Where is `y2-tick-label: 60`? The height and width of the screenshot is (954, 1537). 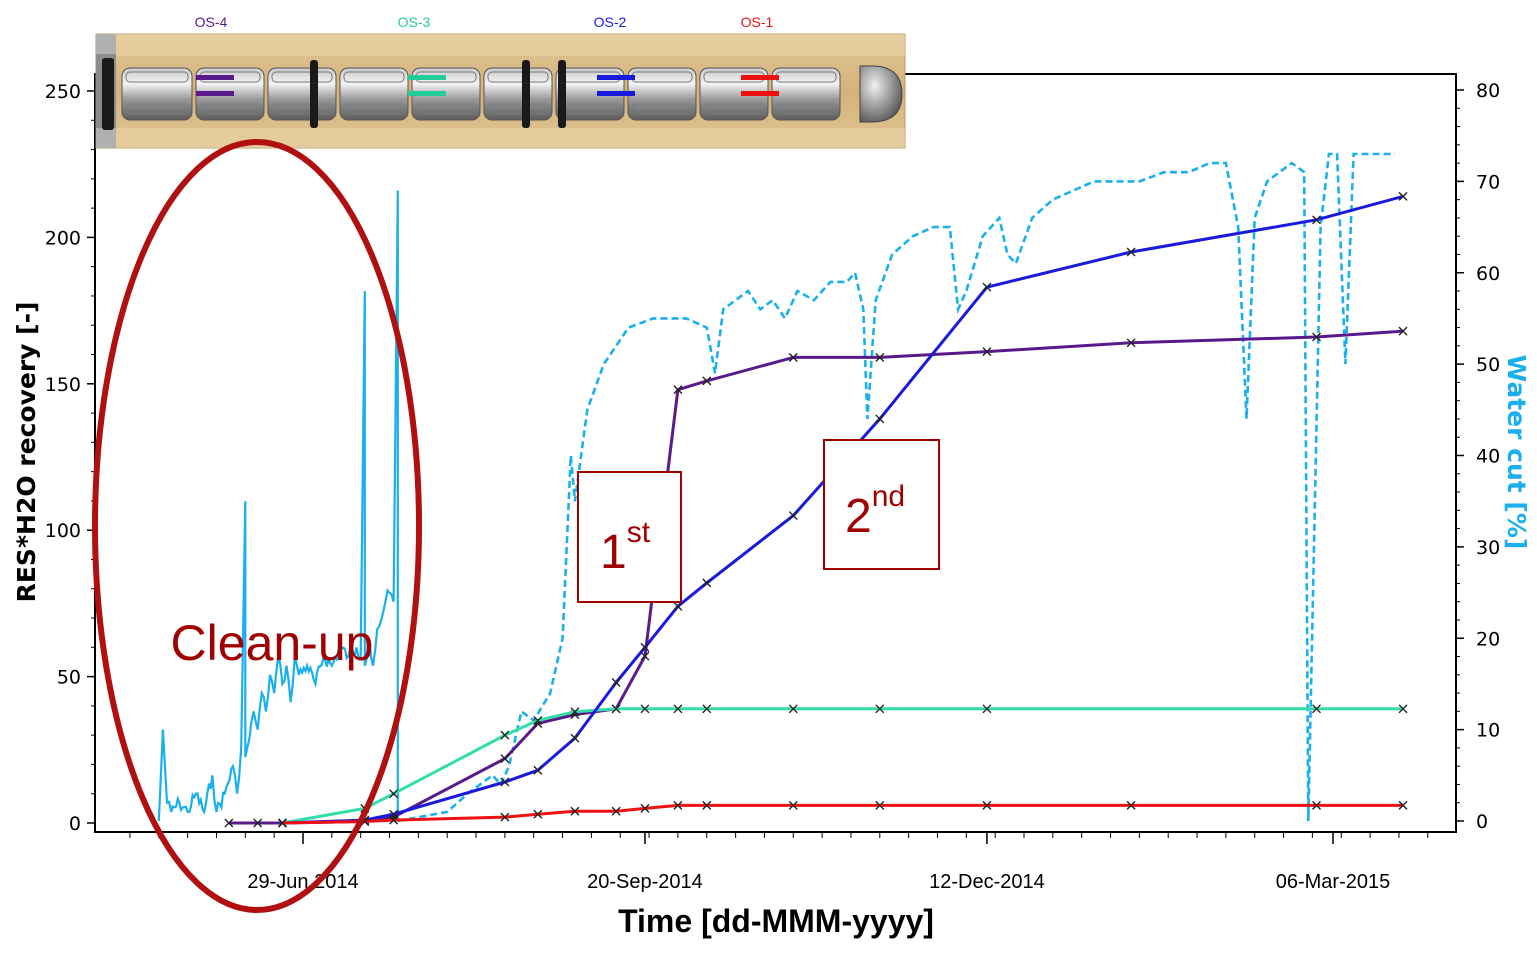
y2-tick-label: 60 is located at coordinates (1488, 274).